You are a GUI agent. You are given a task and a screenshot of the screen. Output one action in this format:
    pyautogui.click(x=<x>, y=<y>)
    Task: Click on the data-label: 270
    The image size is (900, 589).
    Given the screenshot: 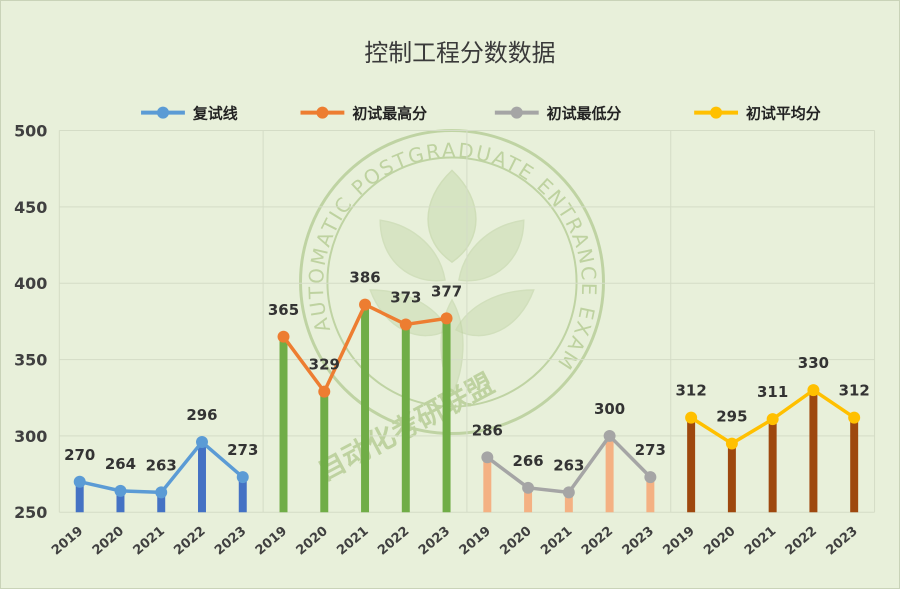 What is the action you would take?
    pyautogui.click(x=79, y=455)
    